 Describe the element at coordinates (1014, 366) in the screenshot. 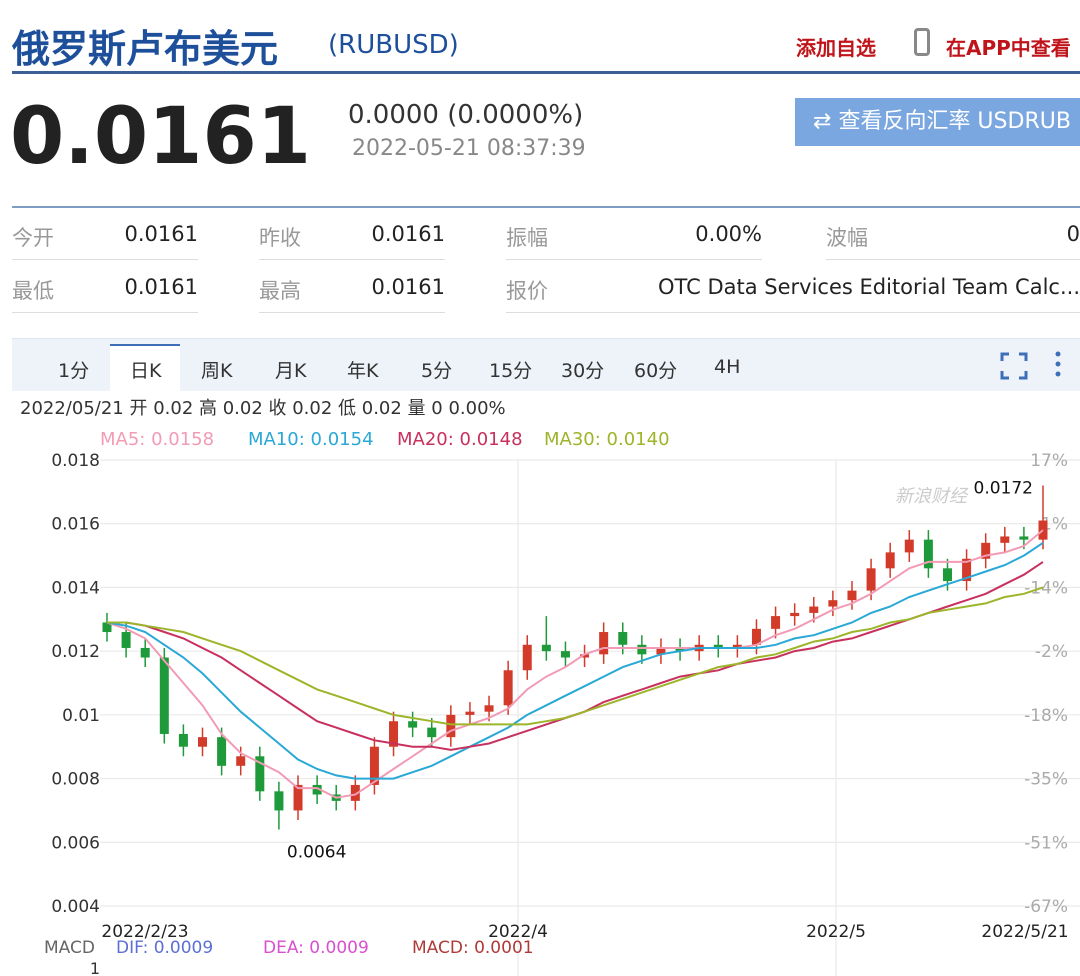

I see `fullscreen-icon` at that location.